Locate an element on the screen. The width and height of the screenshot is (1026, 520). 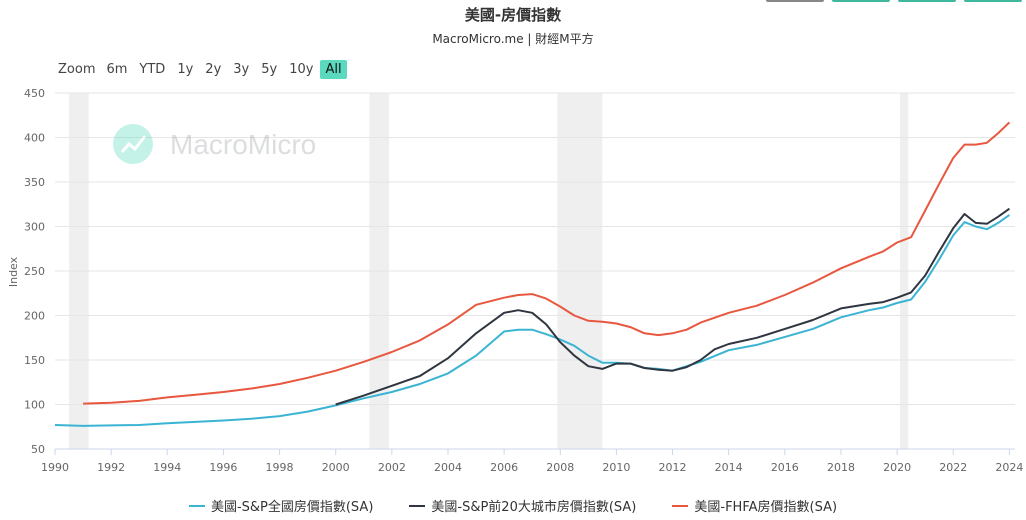
legend-swatch-fhfa is located at coordinates (680, 505).